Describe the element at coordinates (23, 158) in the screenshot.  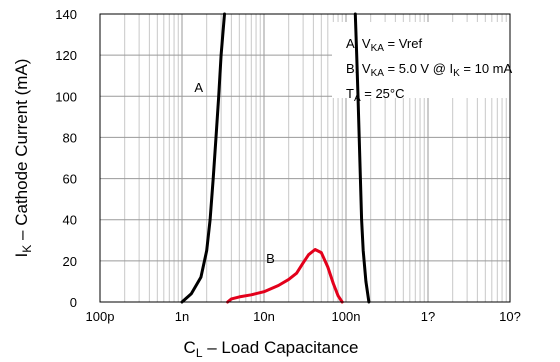
I see `y-axis-title: IK – Cathode Current (mA)` at that location.